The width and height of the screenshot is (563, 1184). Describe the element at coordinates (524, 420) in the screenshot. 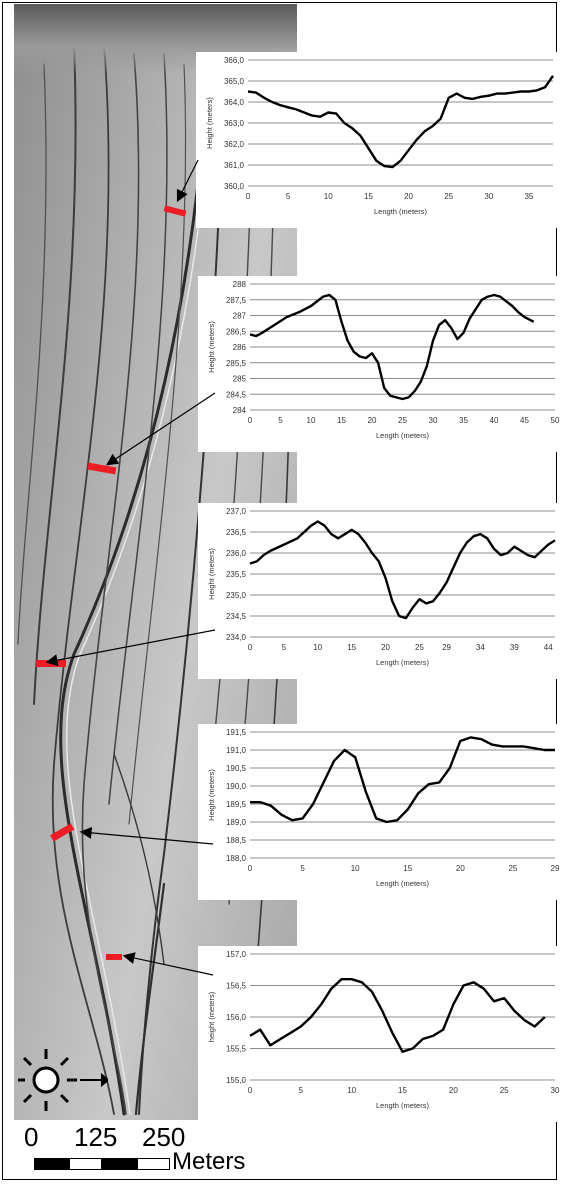

I see `x-tick-label: 45` at that location.